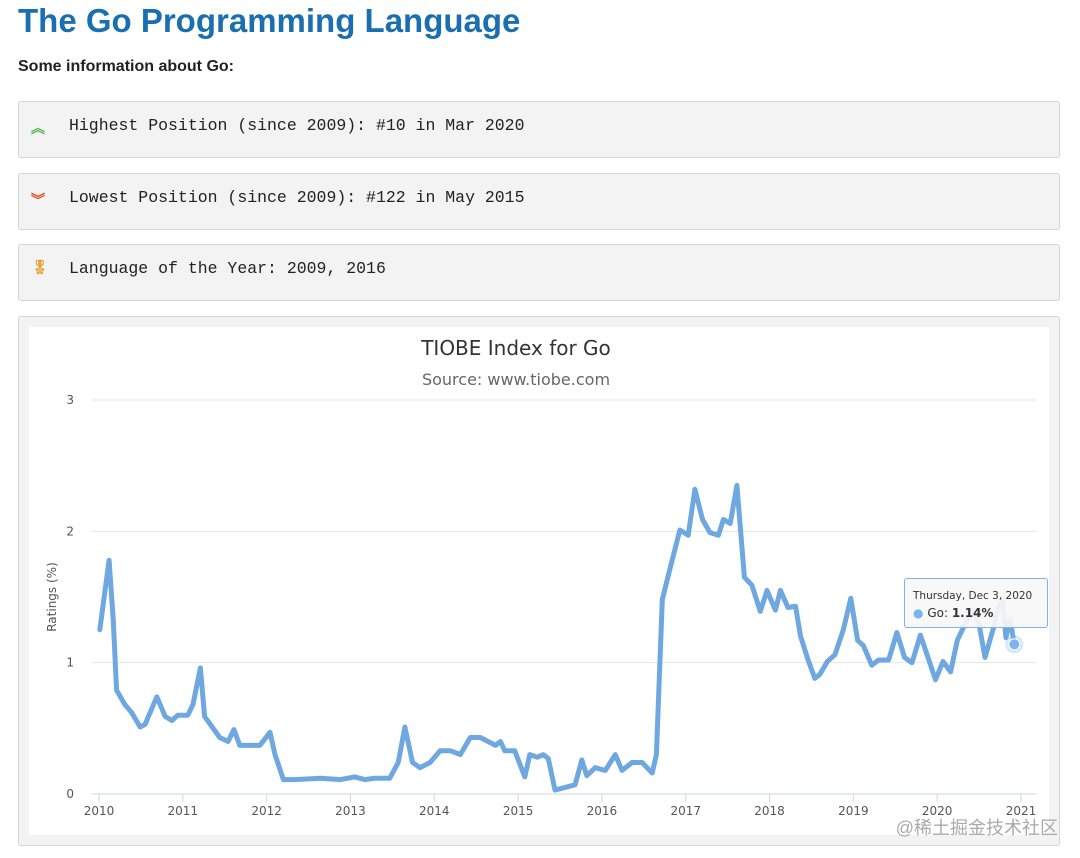  I want to click on tooltip-series: Go:, so click(937, 613).